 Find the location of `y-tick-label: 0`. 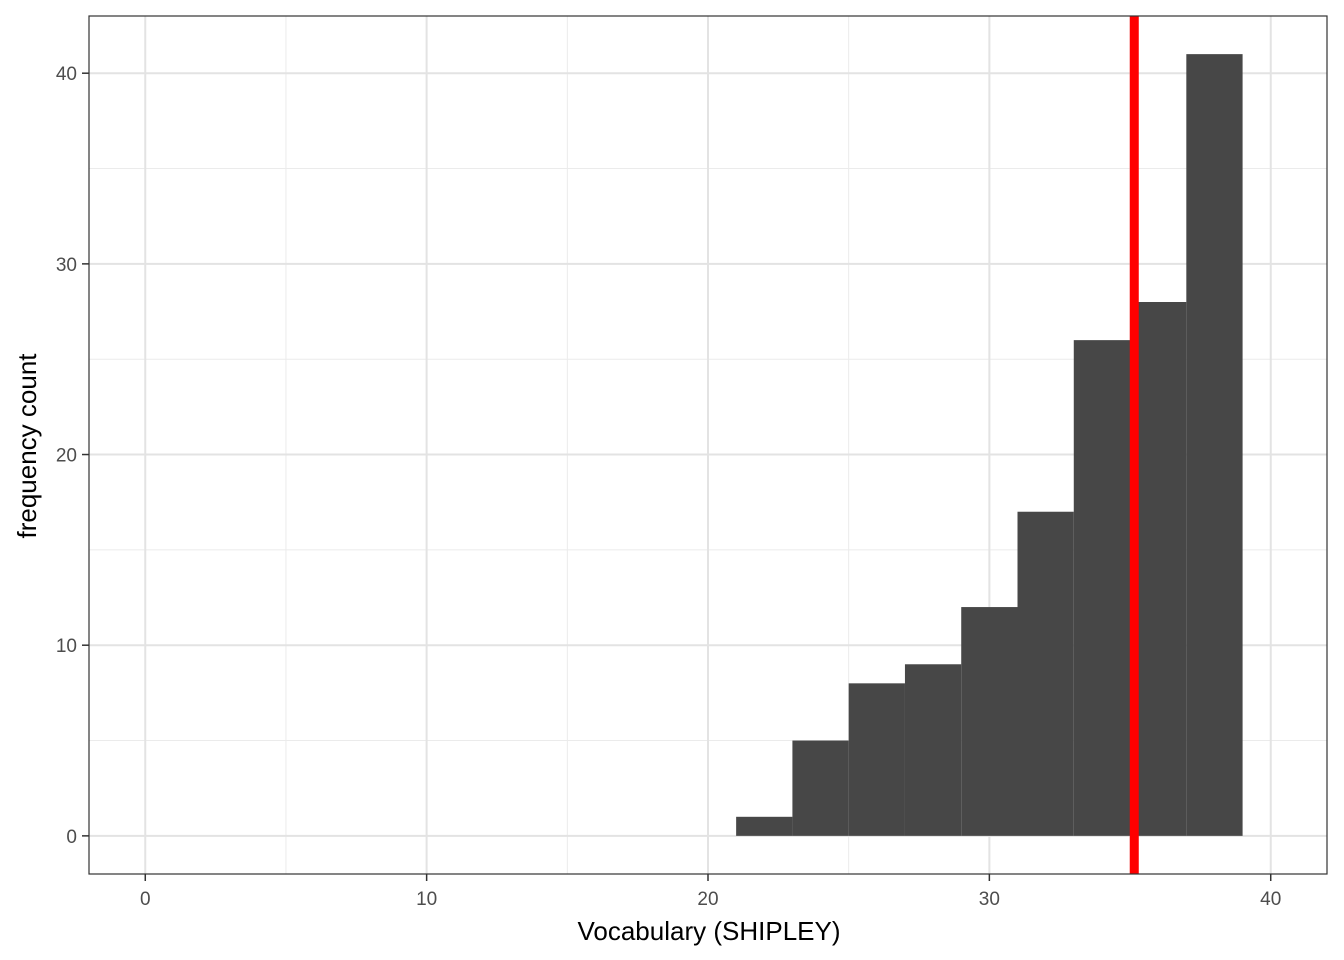

y-tick-label: 0 is located at coordinates (71, 837).